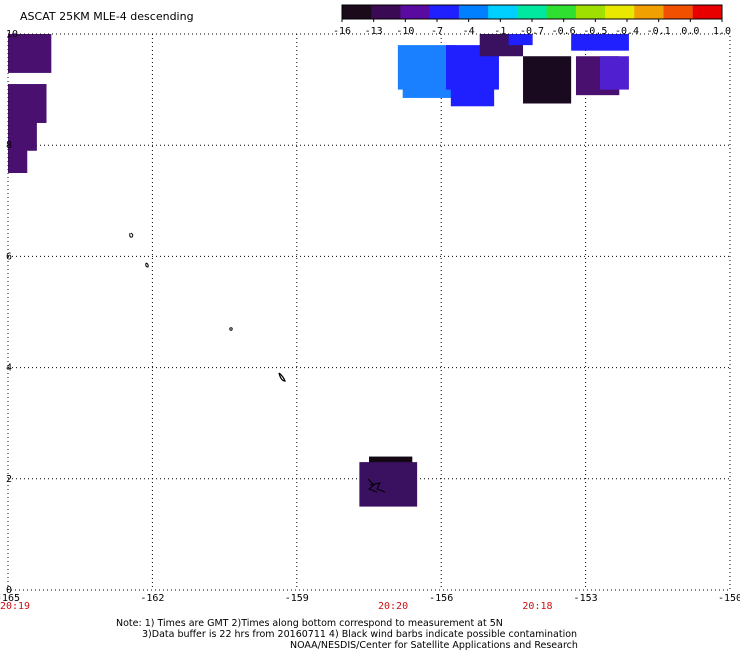  I want to click on y-axis: 0 2 4 6 8 10, so click(12, 312).